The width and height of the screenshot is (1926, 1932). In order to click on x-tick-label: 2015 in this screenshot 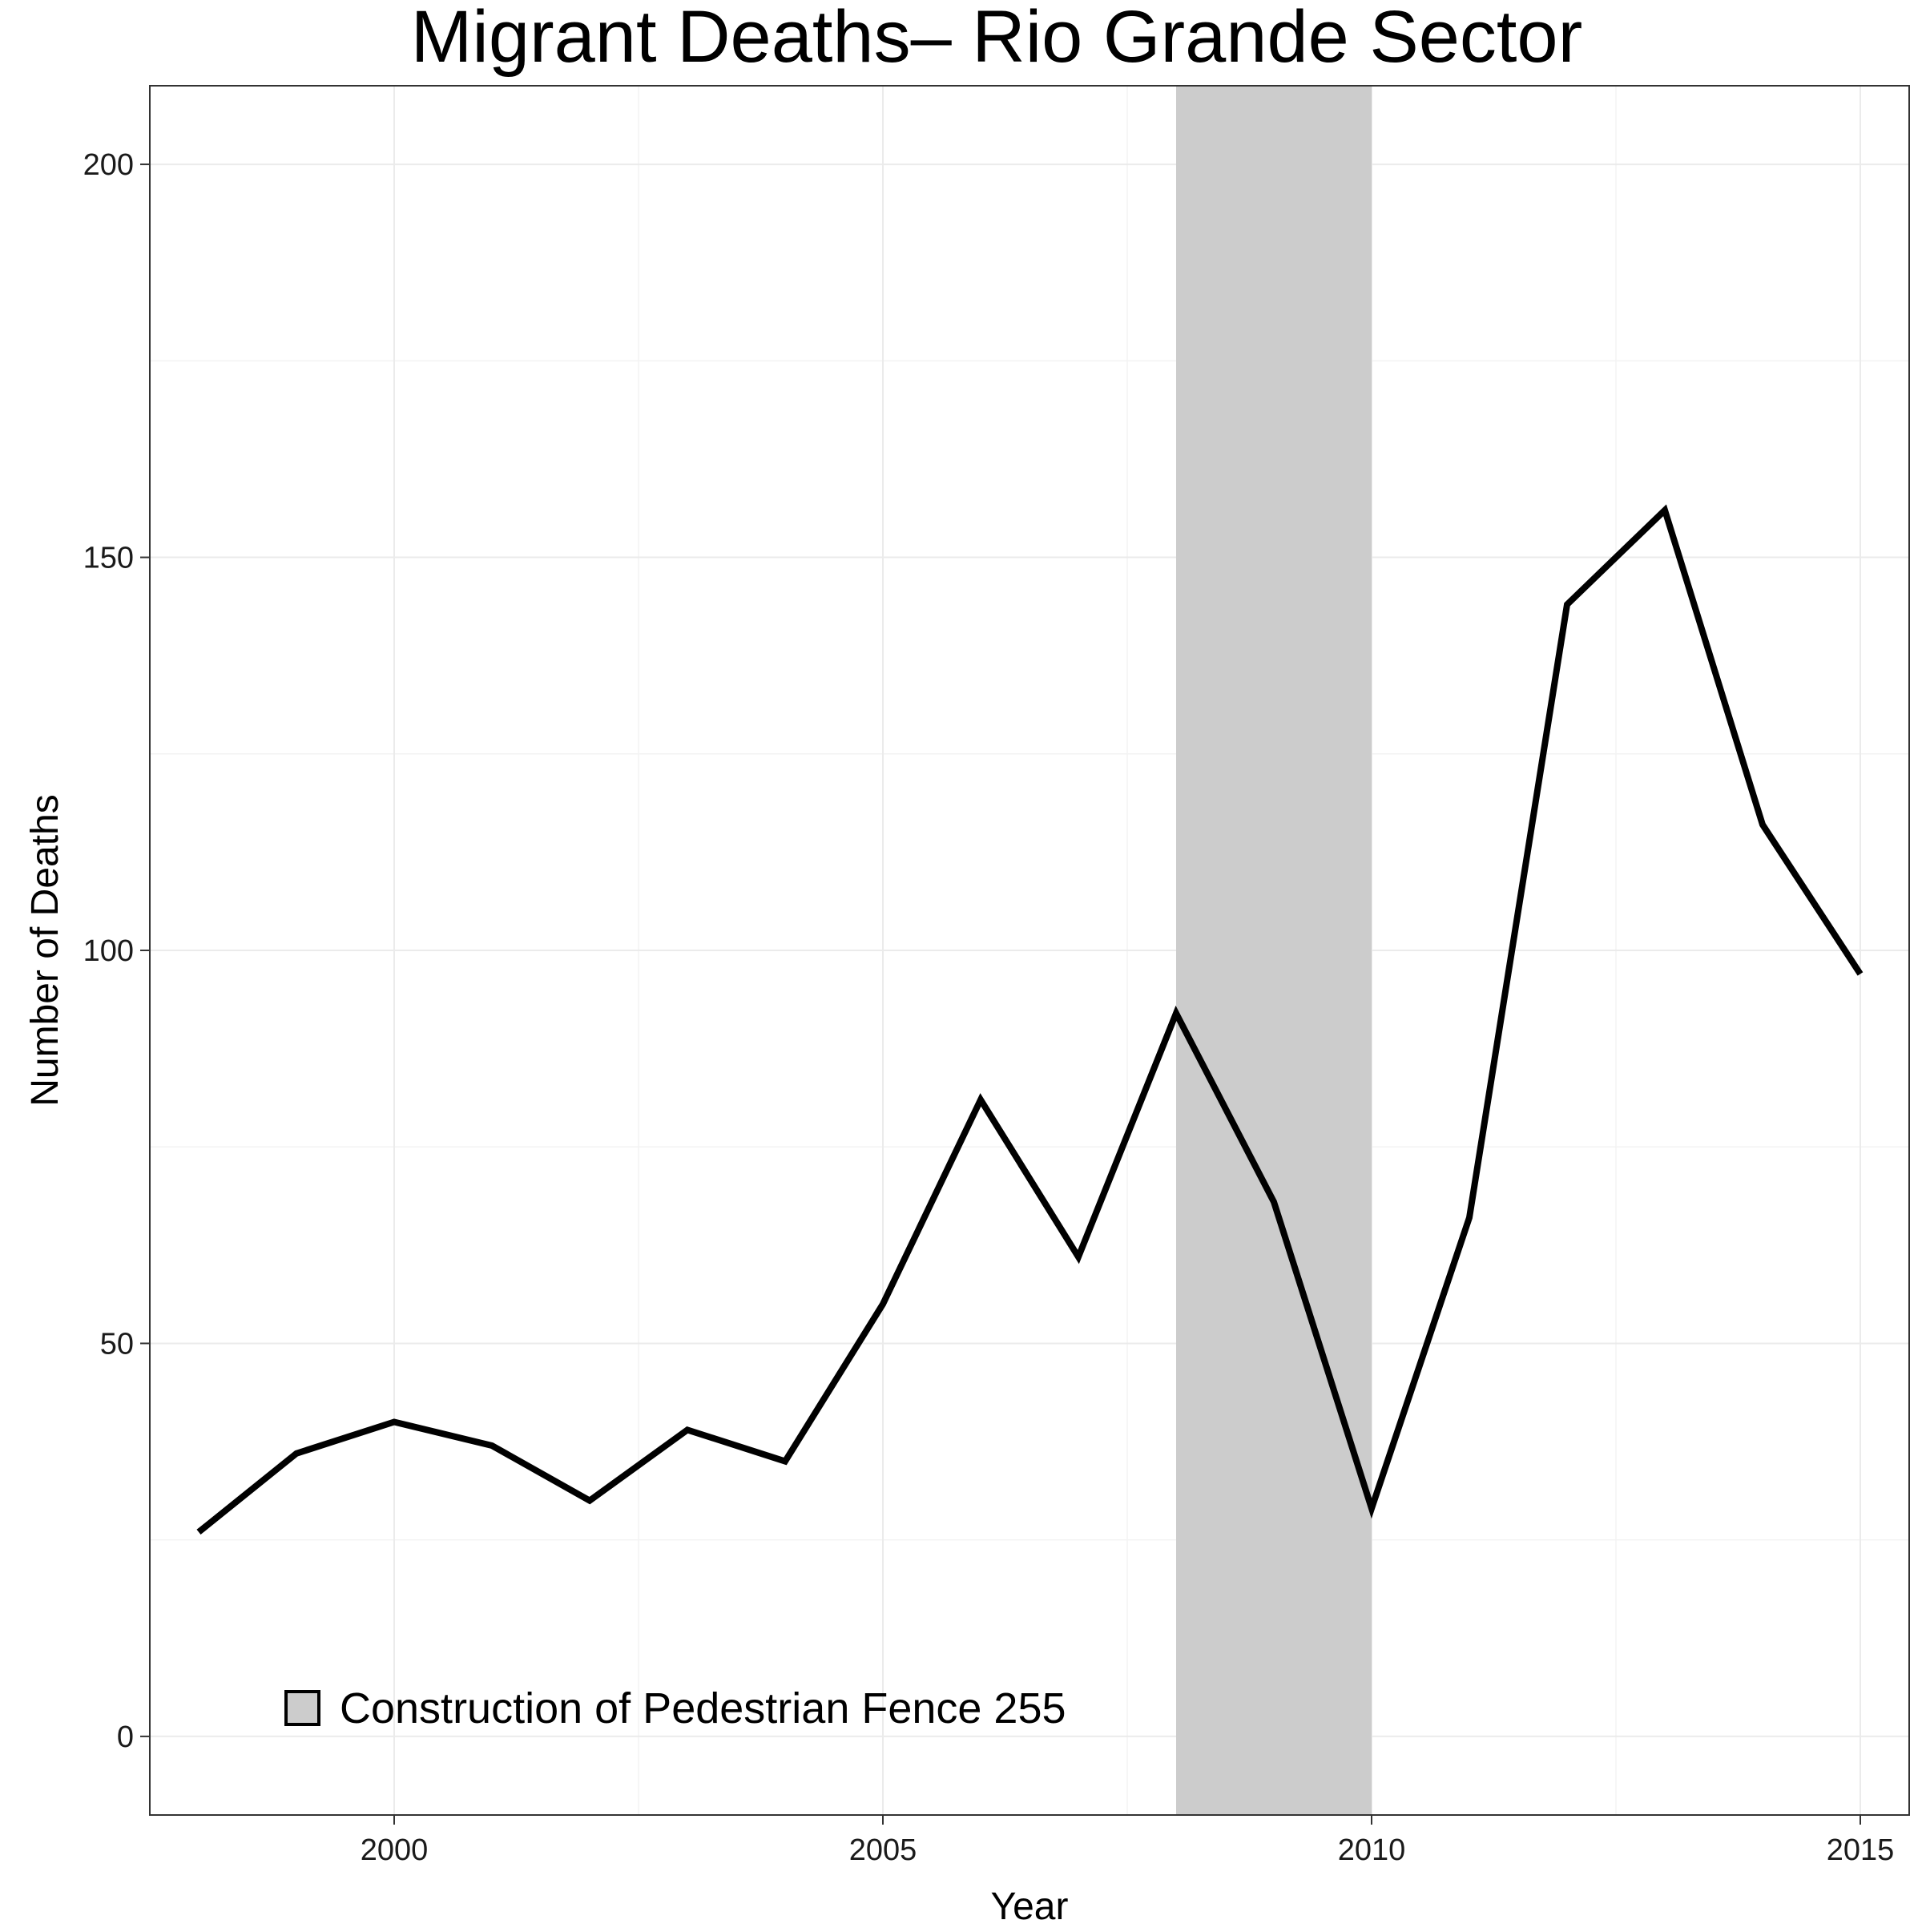, I will do `click(1861, 1850)`.